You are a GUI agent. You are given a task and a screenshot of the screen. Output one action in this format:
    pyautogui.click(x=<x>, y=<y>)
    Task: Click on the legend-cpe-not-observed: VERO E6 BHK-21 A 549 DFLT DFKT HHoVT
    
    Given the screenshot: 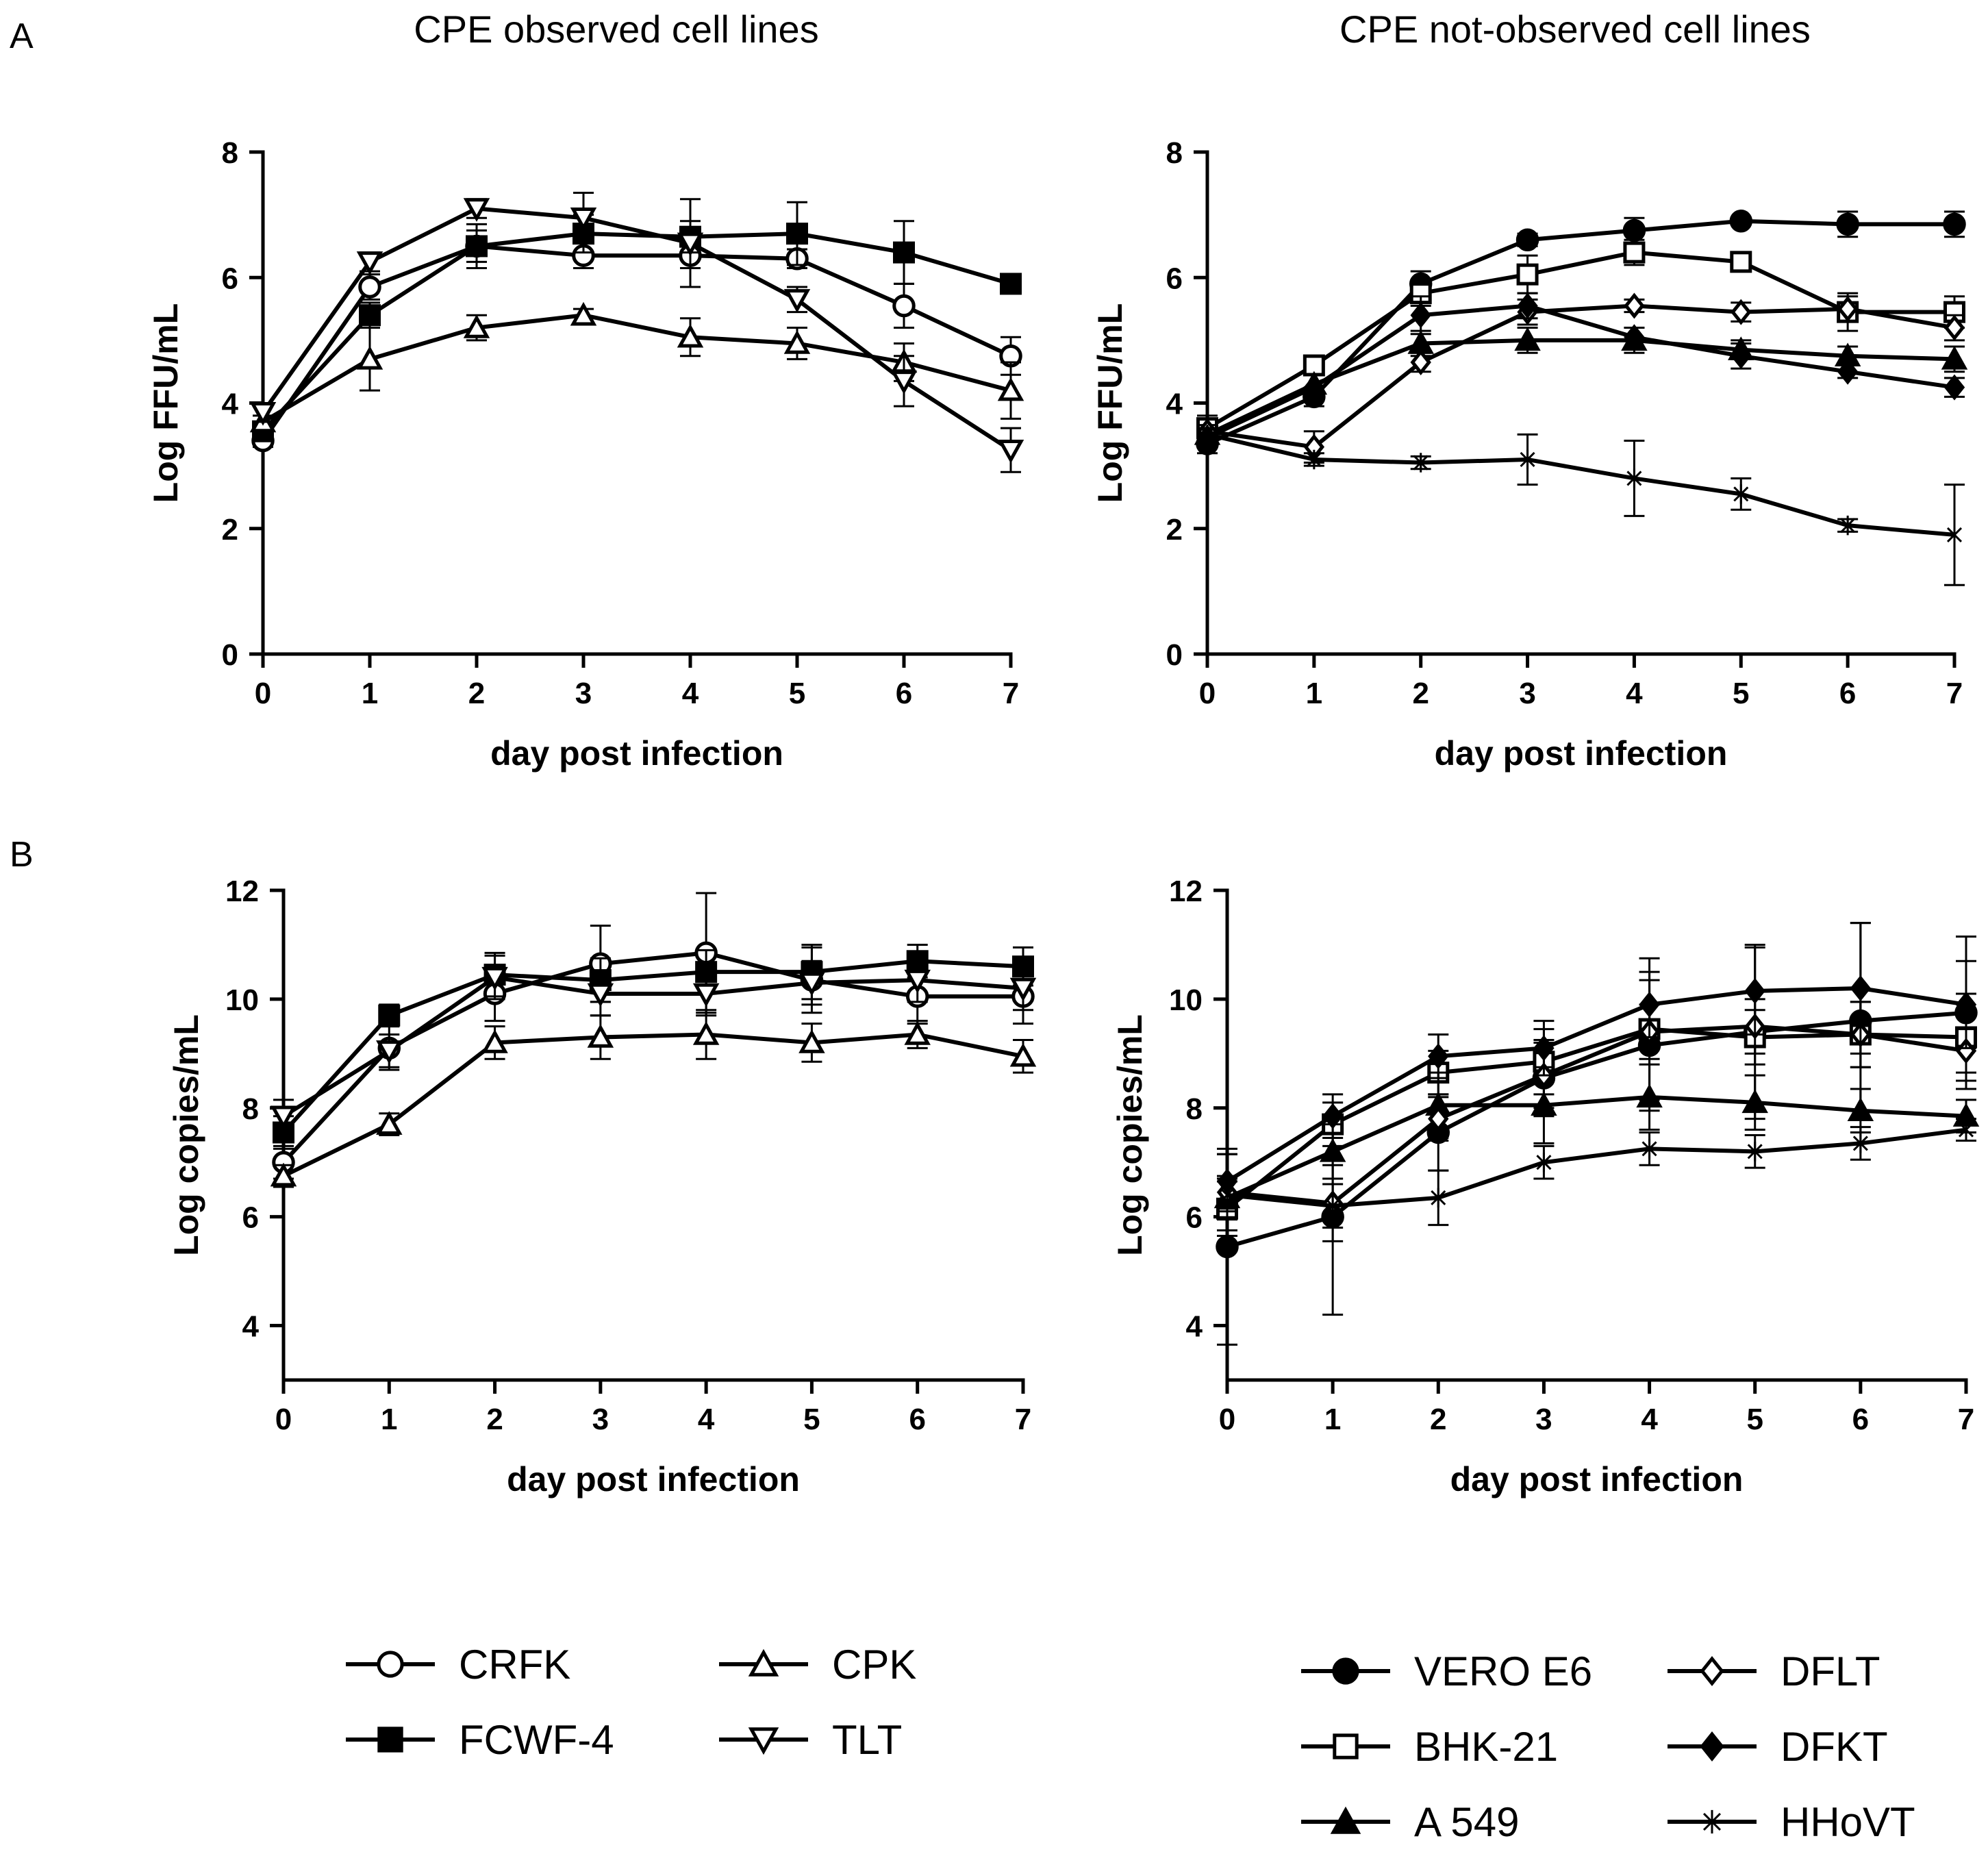 What is the action you would take?
    pyautogui.click(x=1608, y=1747)
    